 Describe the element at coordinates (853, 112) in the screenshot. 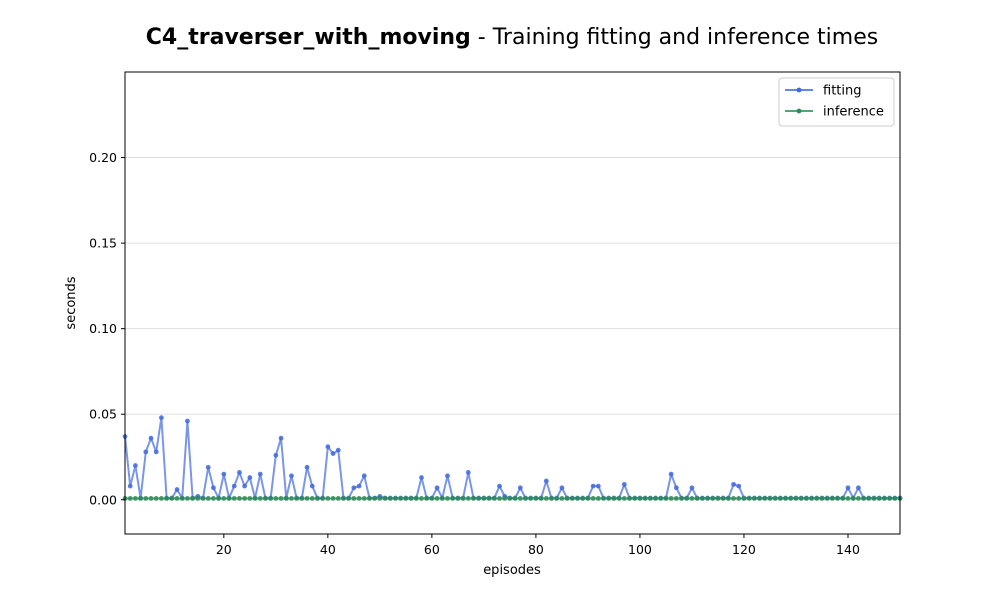

I see `legend-label-inference: inference` at that location.